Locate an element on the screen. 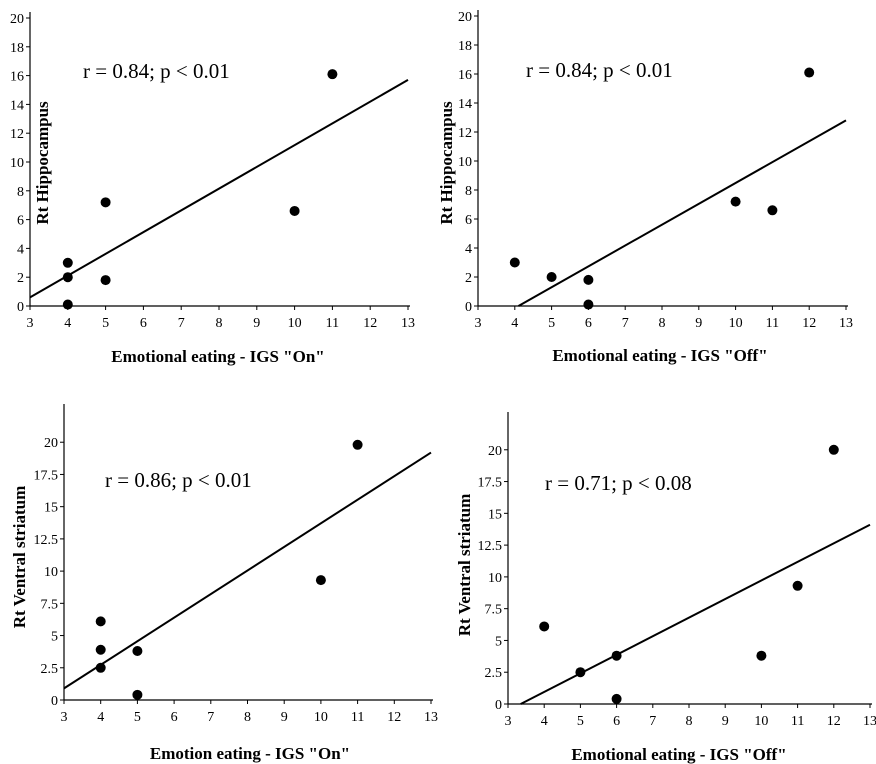 Image resolution: width=876 pixels, height=764 pixels. x-tick-label: 5 is located at coordinates (137, 717).